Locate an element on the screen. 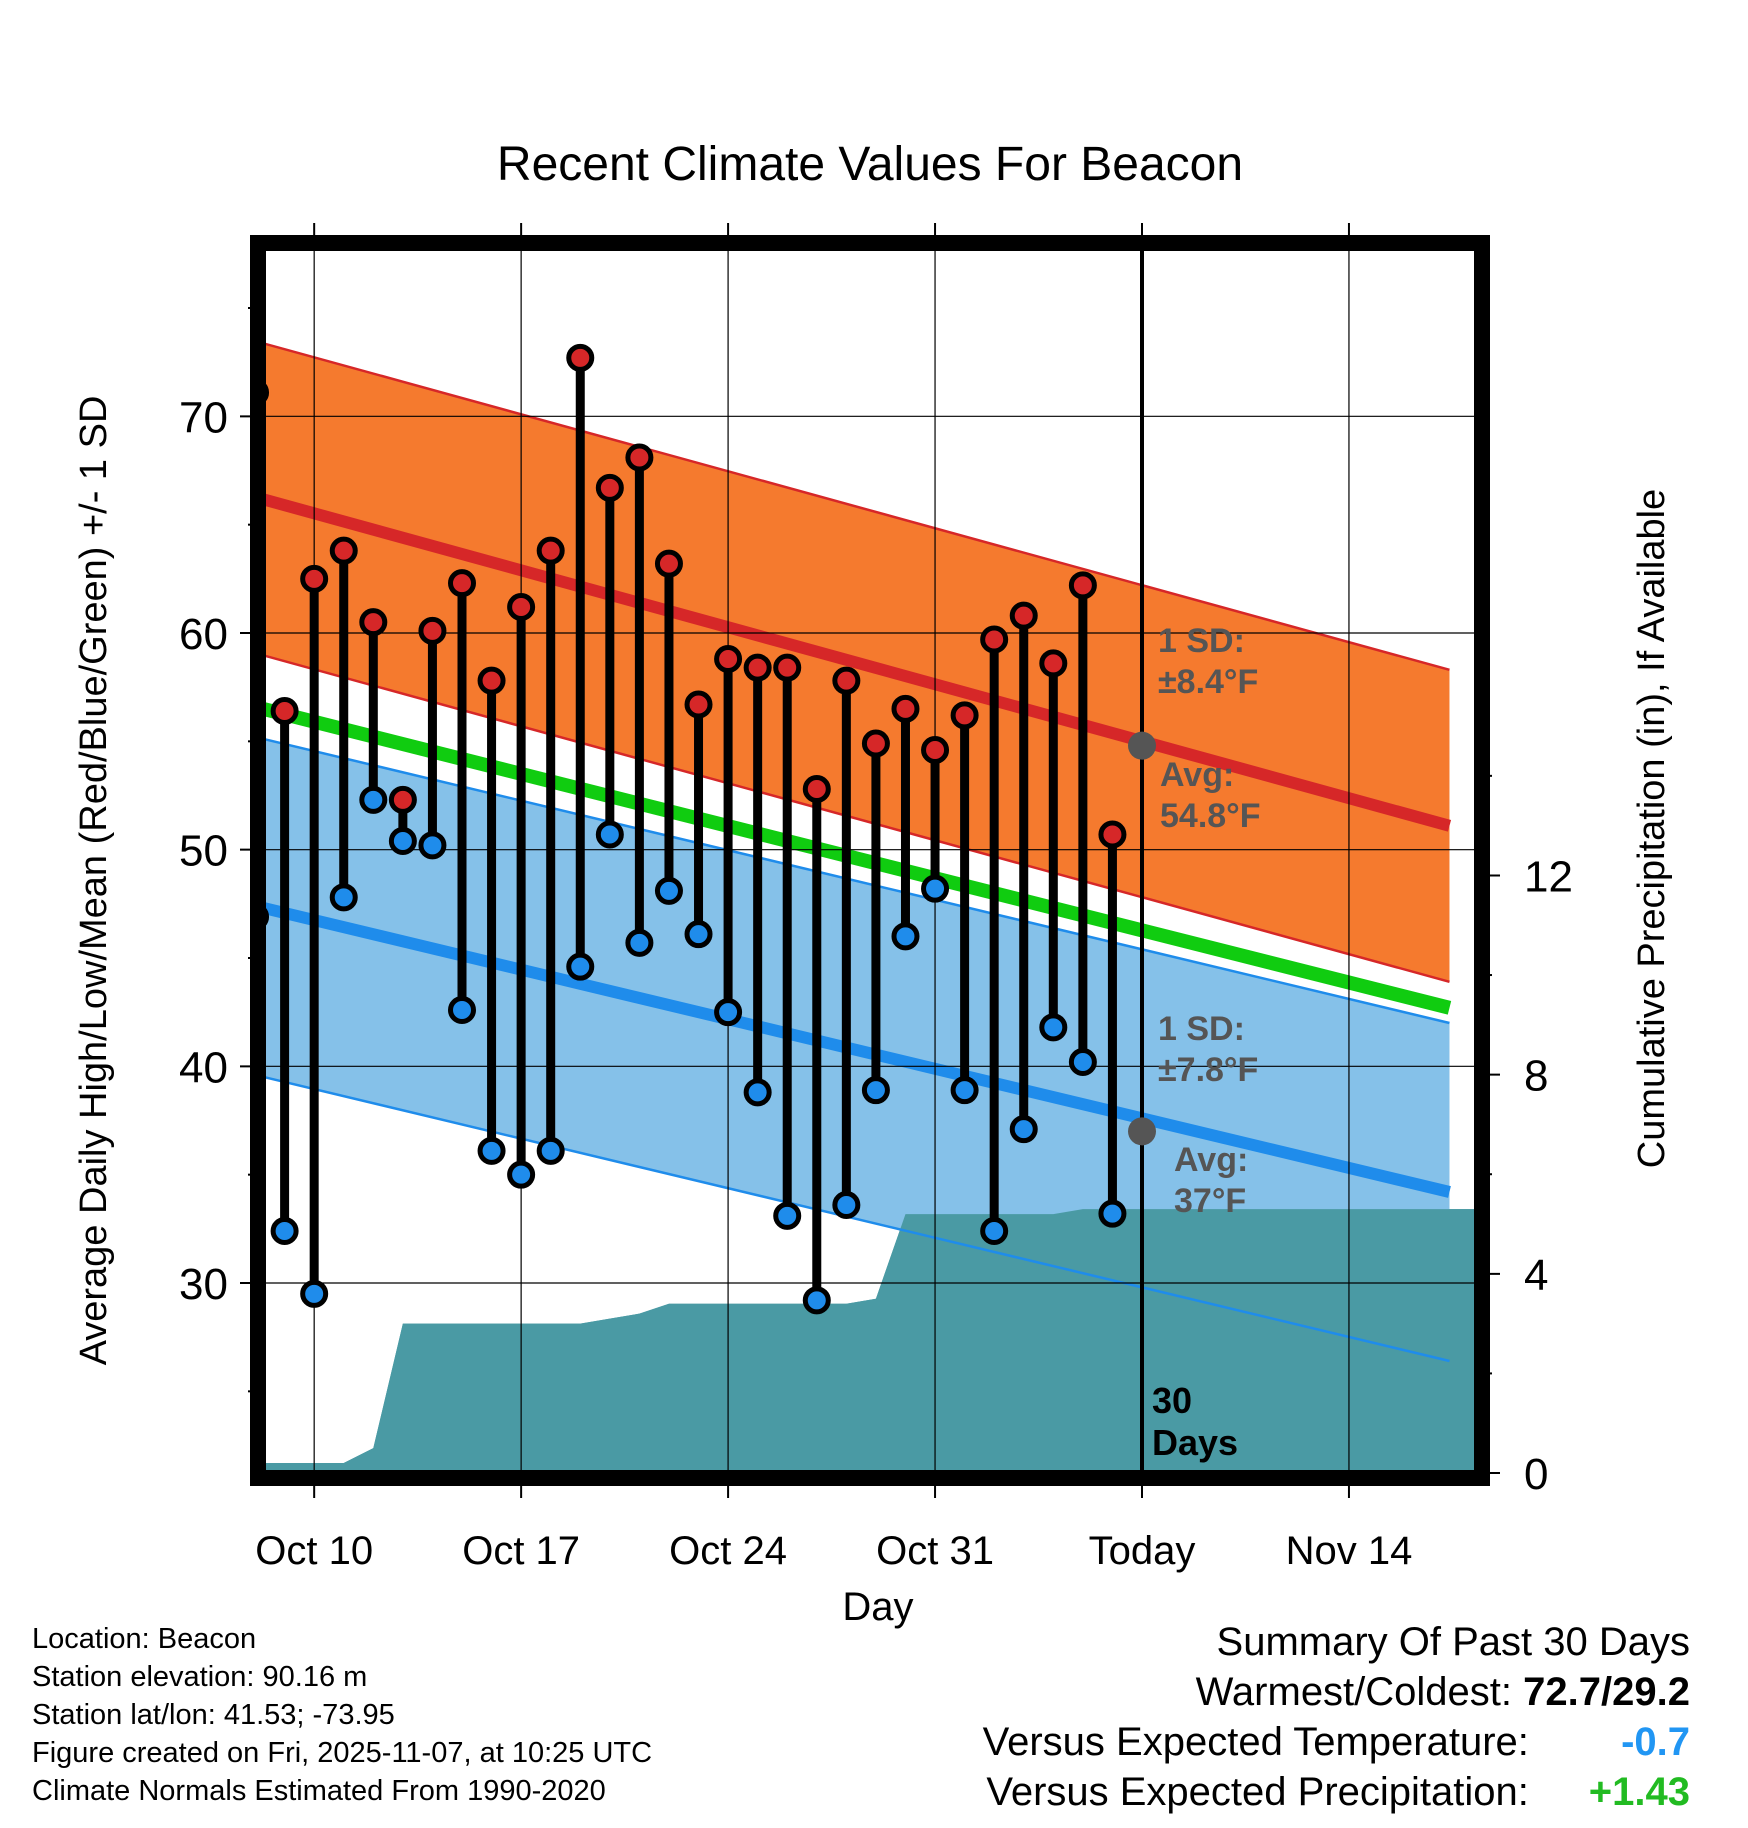  elevation-text: Station elevation: 90.16 m is located at coordinates (200, 1677).